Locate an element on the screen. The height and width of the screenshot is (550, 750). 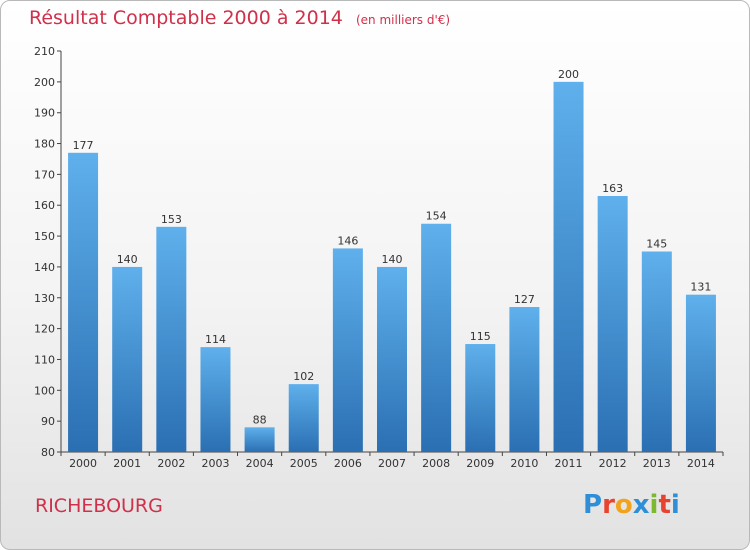
value-label-2004: 88 is located at coordinates (260, 419).